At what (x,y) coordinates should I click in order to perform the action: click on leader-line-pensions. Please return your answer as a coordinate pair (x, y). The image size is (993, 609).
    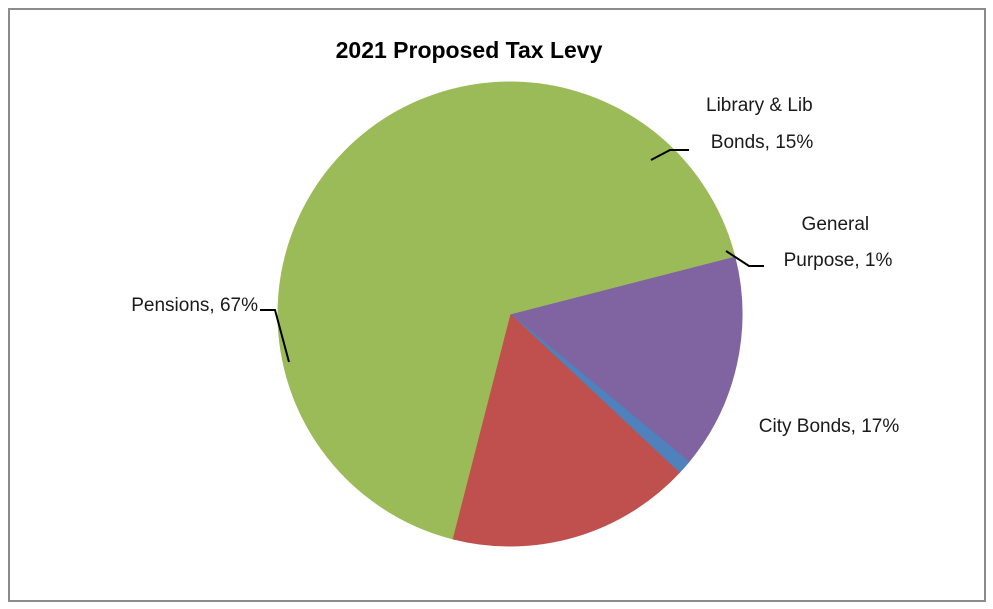
    Looking at the image, I should click on (275, 336).